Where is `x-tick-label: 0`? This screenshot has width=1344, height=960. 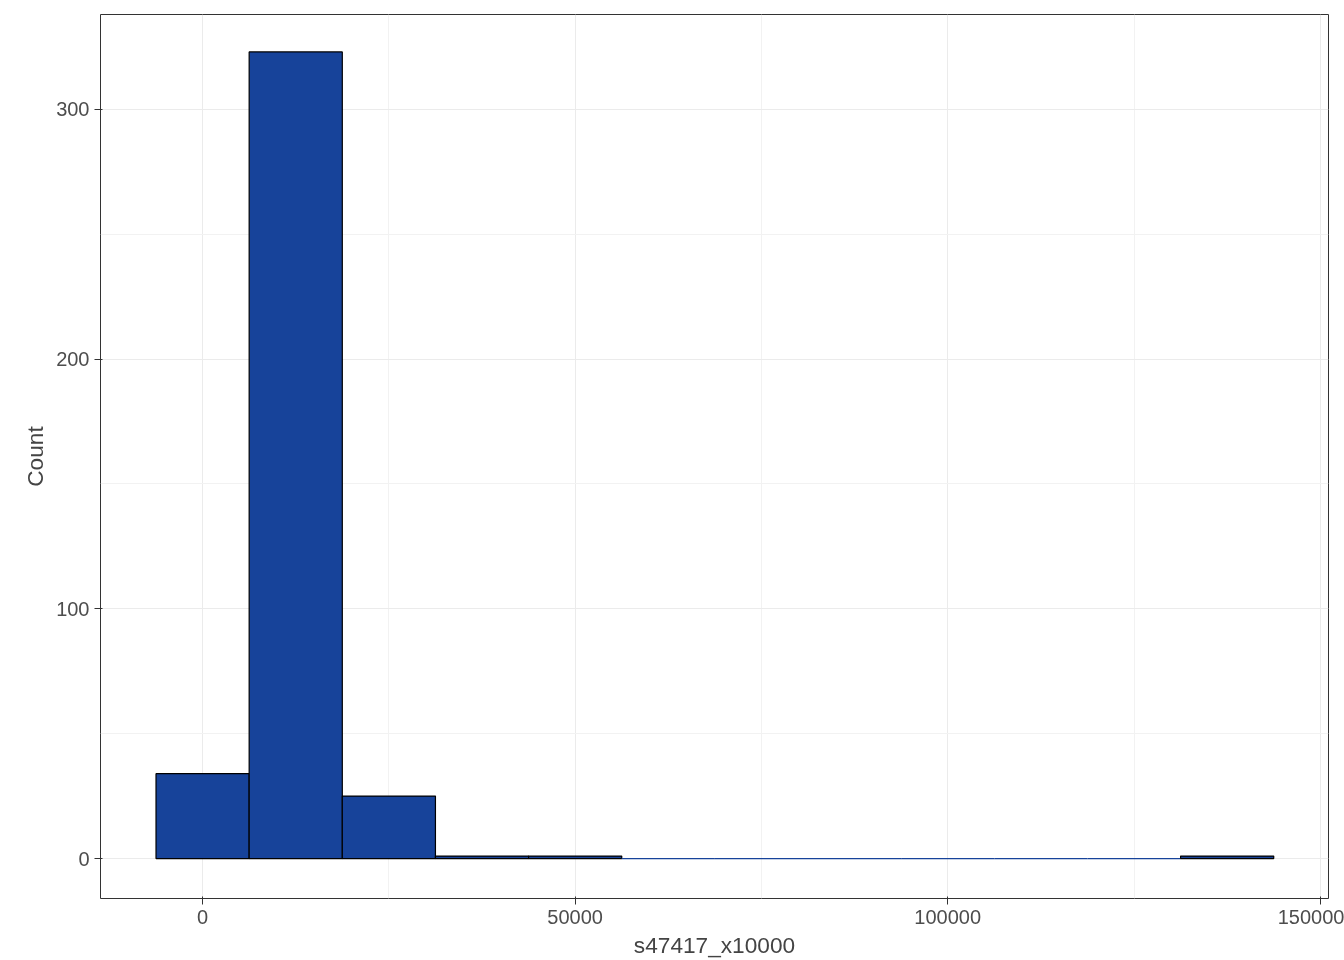 x-tick-label: 0 is located at coordinates (203, 916).